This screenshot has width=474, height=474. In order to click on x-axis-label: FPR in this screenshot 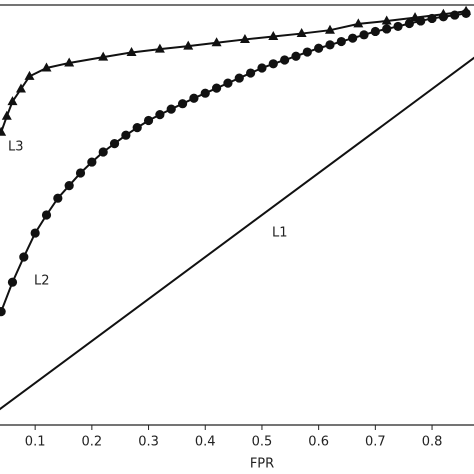, I will do `click(262, 464)`.